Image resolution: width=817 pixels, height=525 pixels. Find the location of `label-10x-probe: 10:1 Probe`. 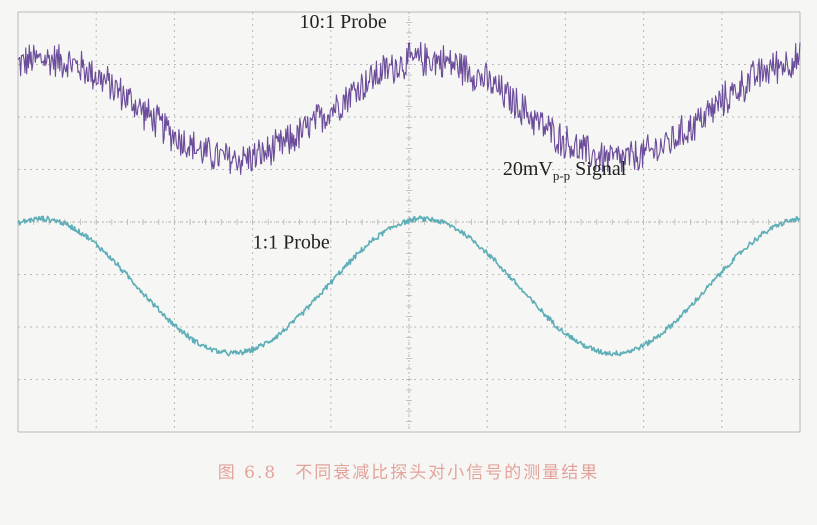

label-10x-probe: 10:1 Probe is located at coordinates (343, 22).